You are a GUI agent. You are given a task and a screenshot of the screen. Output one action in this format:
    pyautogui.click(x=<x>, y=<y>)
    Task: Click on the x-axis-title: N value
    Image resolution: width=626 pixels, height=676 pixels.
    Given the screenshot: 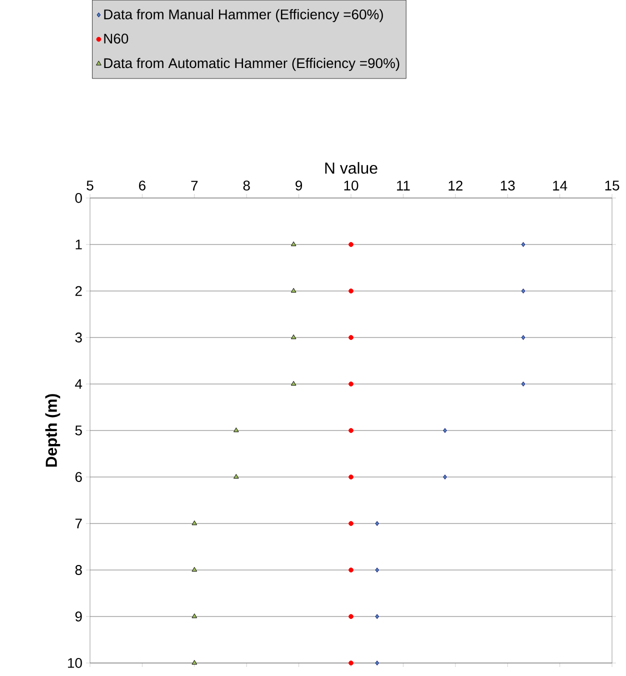 What is the action you would take?
    pyautogui.click(x=351, y=168)
    